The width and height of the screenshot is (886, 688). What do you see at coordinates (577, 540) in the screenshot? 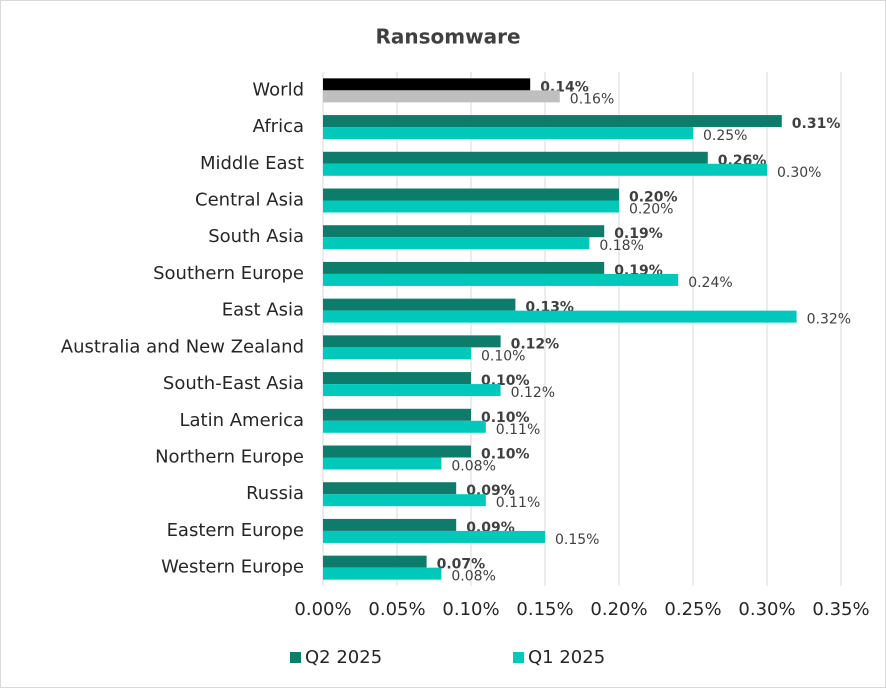
I see `value-label: 0.15%` at bounding box center [577, 540].